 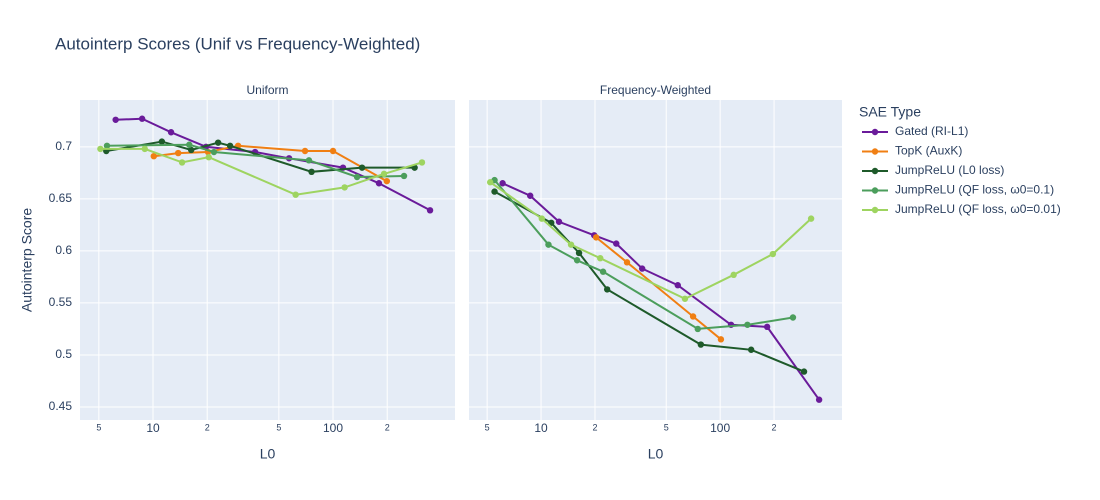 I want to click on y-tick-label: 0.55, so click(x=61, y=302).